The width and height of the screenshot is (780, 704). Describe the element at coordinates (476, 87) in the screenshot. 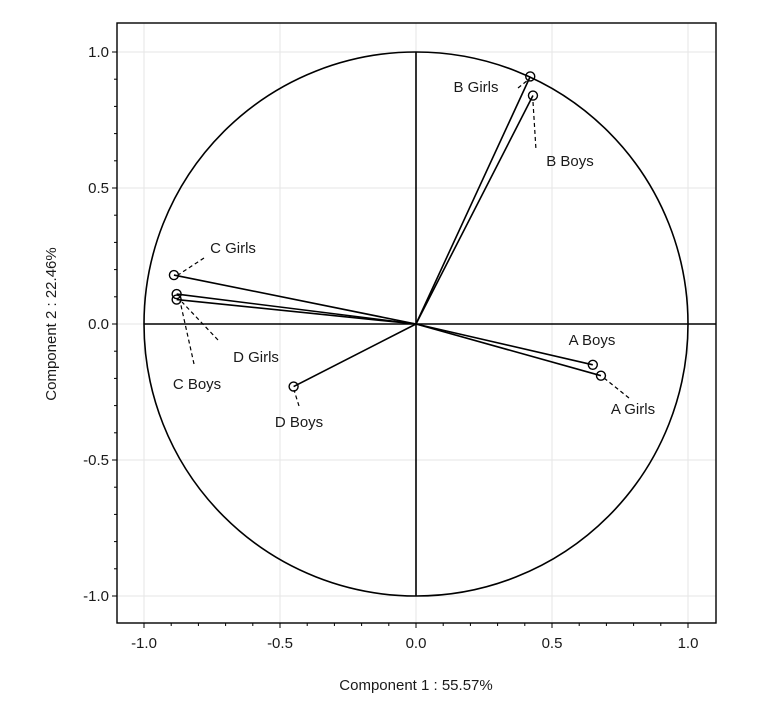

I see `point-label-0: B Girls` at that location.